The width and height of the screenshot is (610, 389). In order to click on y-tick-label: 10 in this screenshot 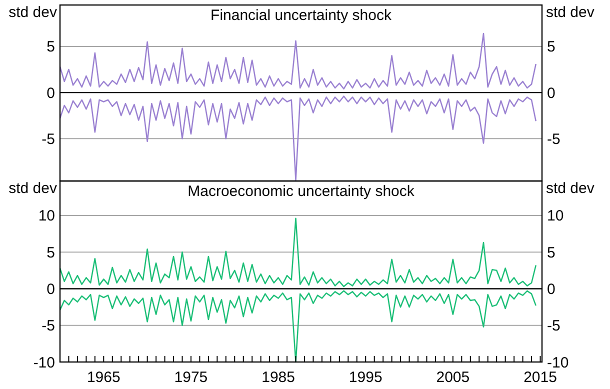, I will do `click(46, 216)`.